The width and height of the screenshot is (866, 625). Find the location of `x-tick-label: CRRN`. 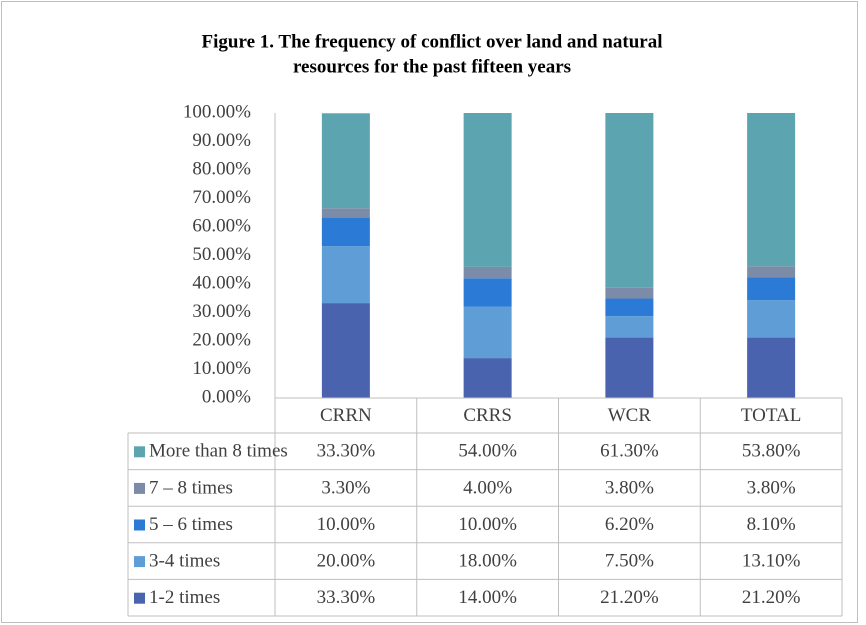

x-tick-label: CRRN is located at coordinates (346, 415).